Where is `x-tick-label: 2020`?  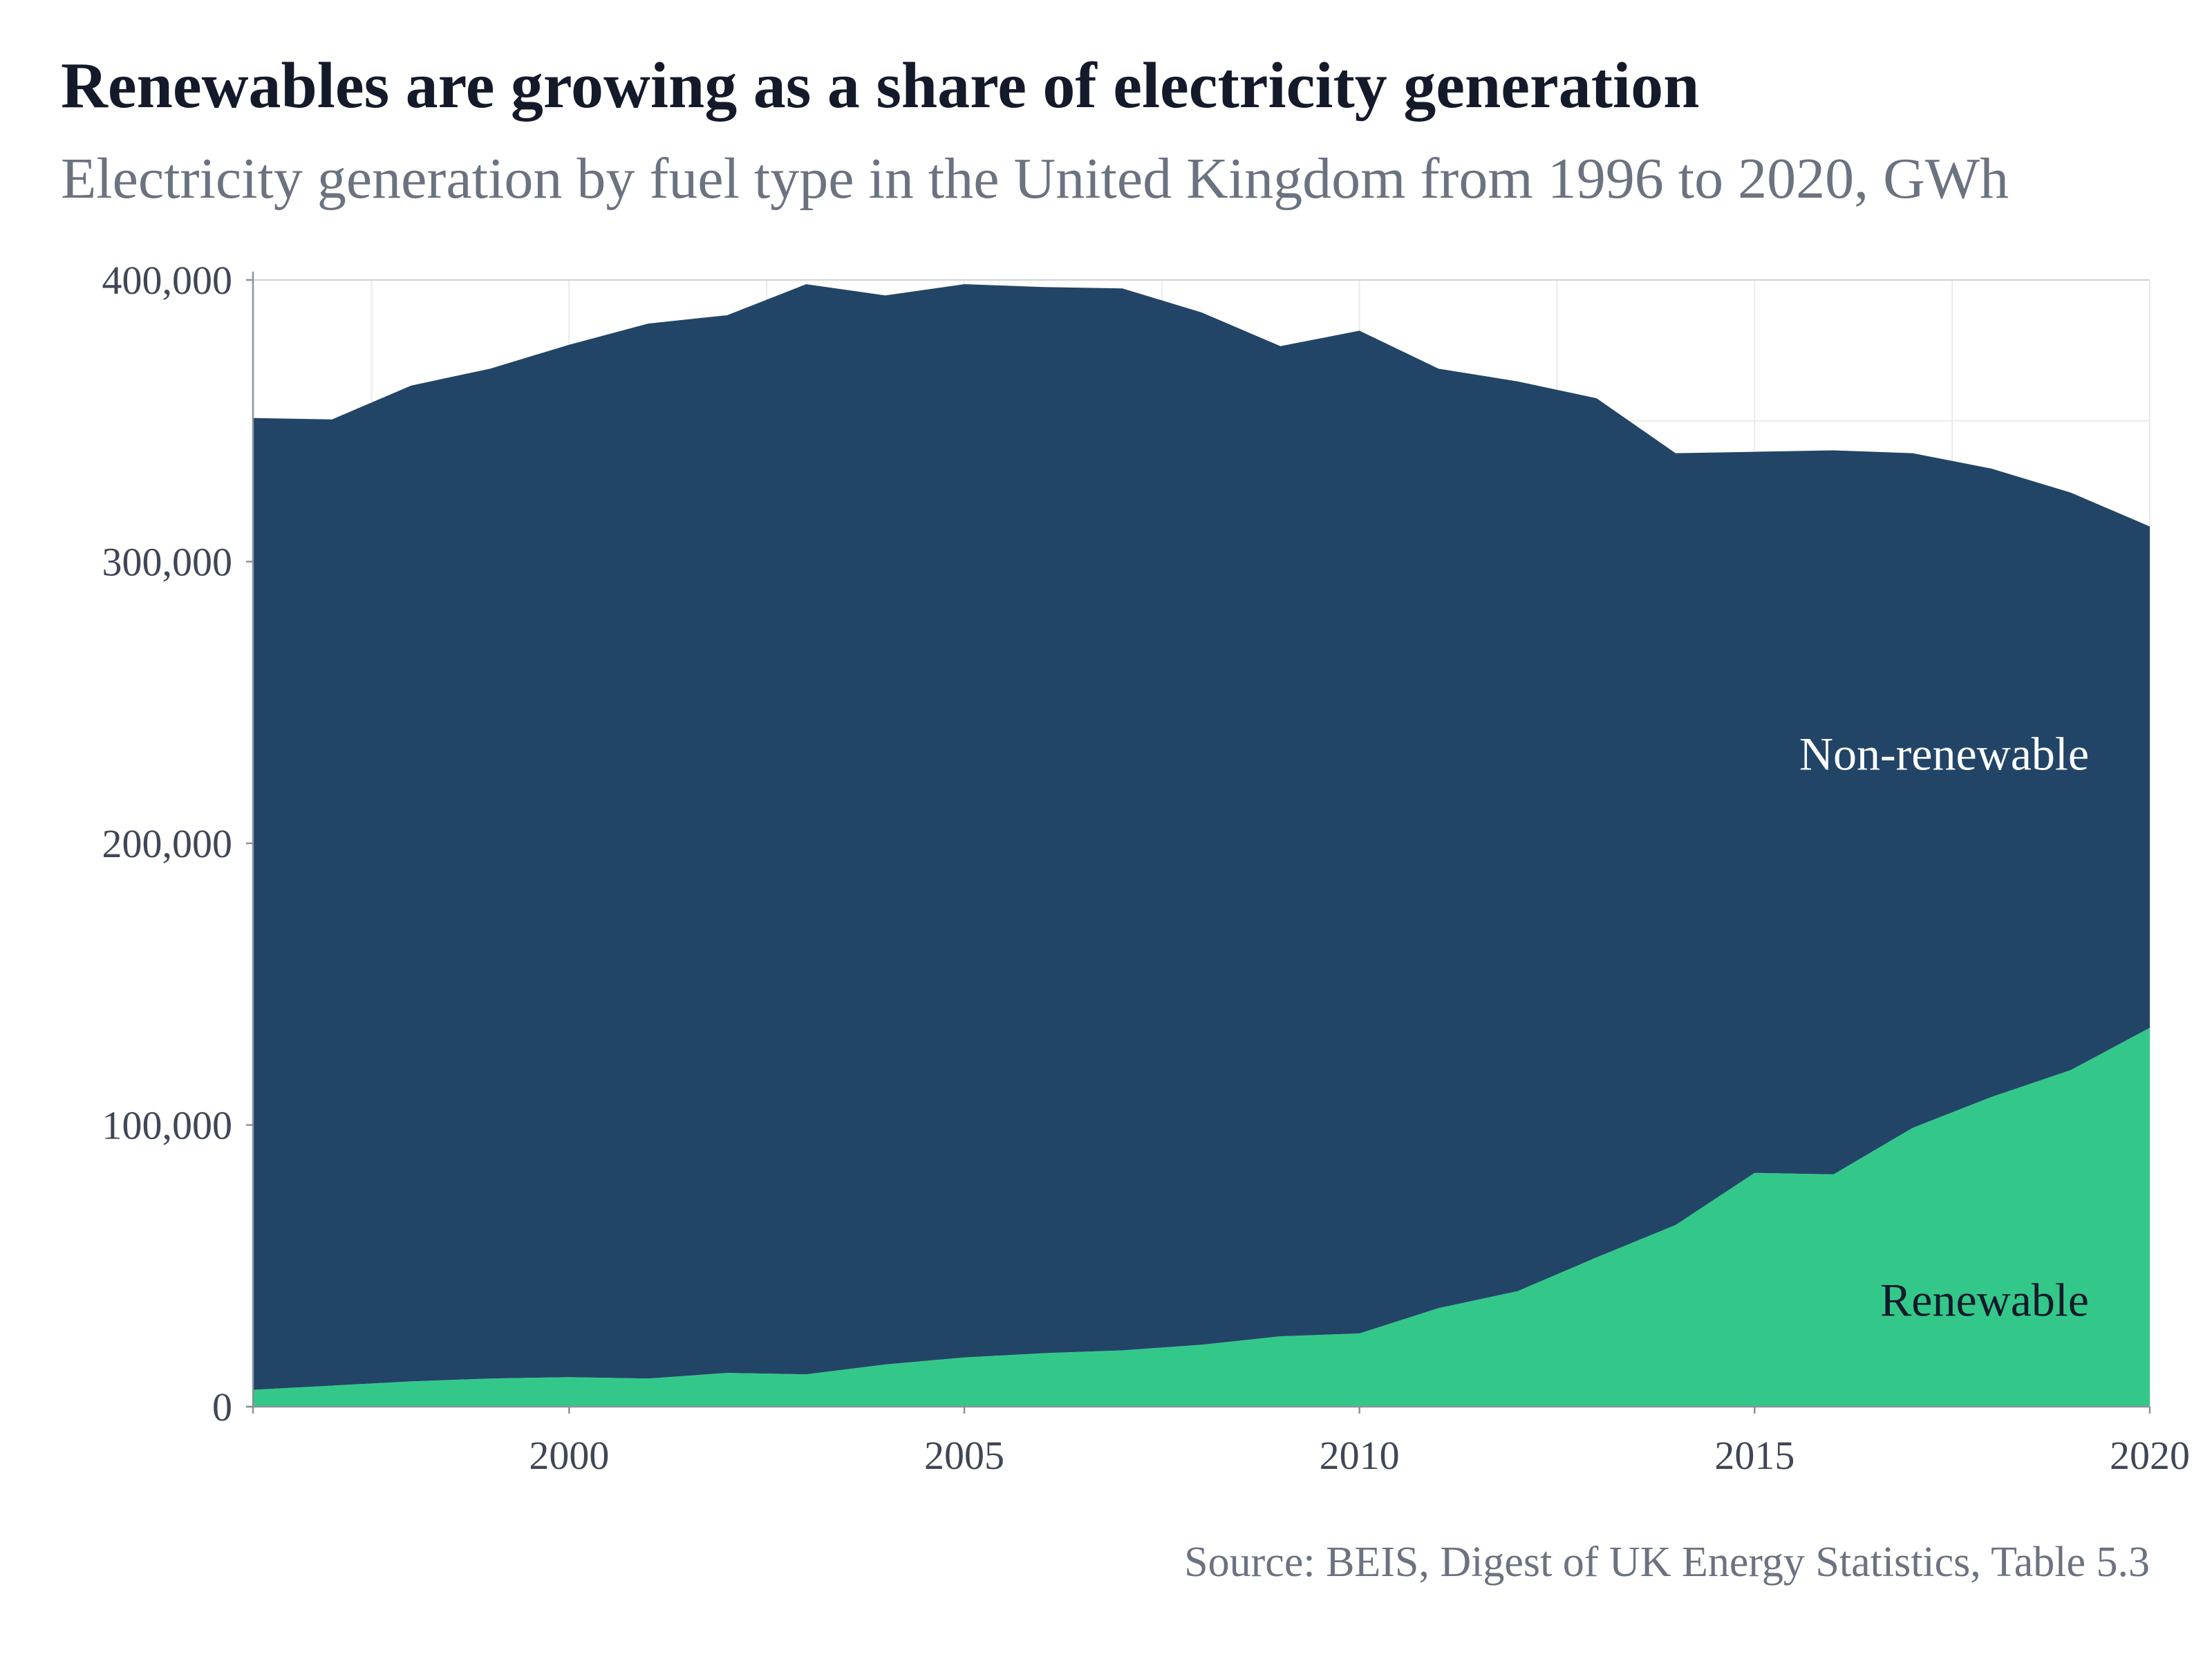
x-tick-label: 2020 is located at coordinates (2150, 1455).